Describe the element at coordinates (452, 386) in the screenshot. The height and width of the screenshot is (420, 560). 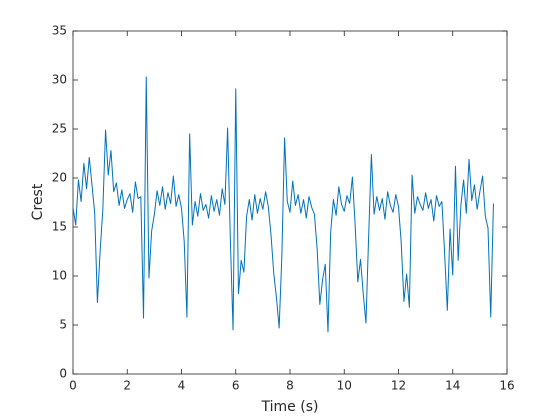
I see `x-tick-label: 14` at that location.